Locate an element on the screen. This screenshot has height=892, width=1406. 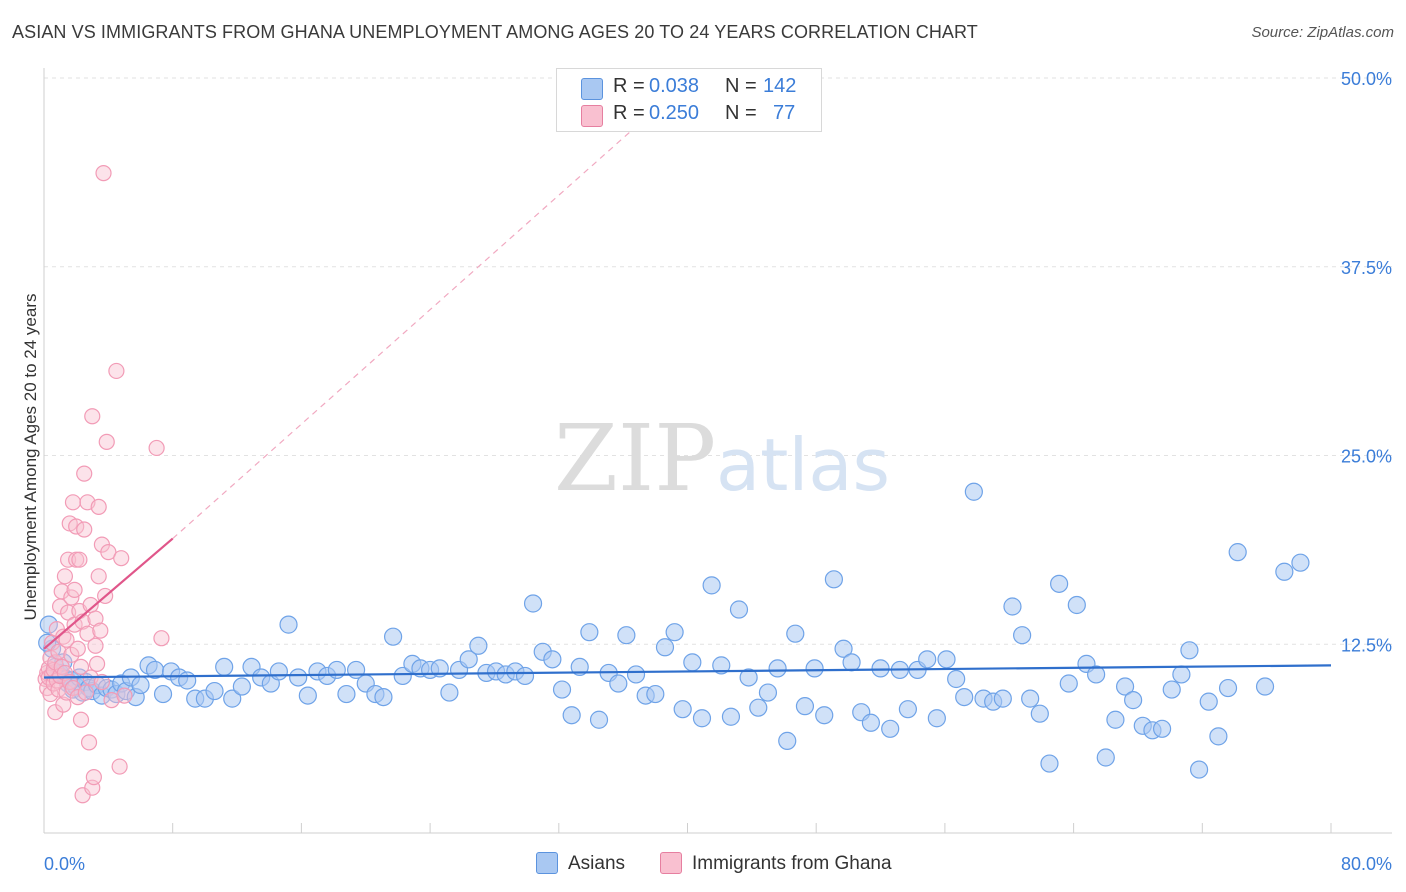
ghana-trend-line is located at coordinates (108, 593).